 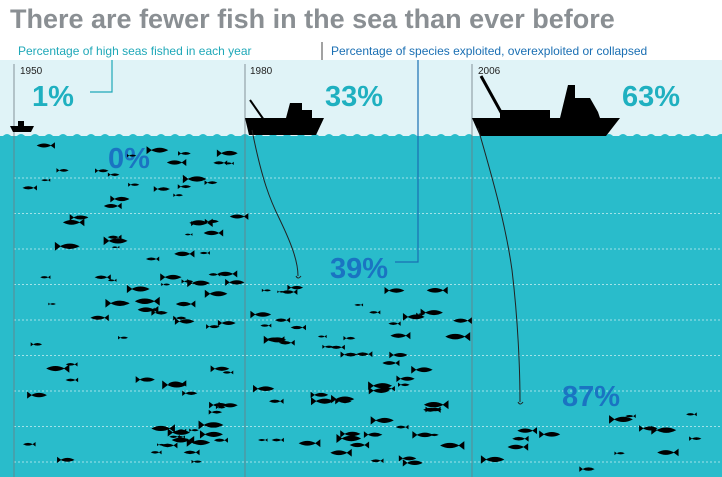 I want to click on species-exploited: 87%, so click(x=591, y=397).